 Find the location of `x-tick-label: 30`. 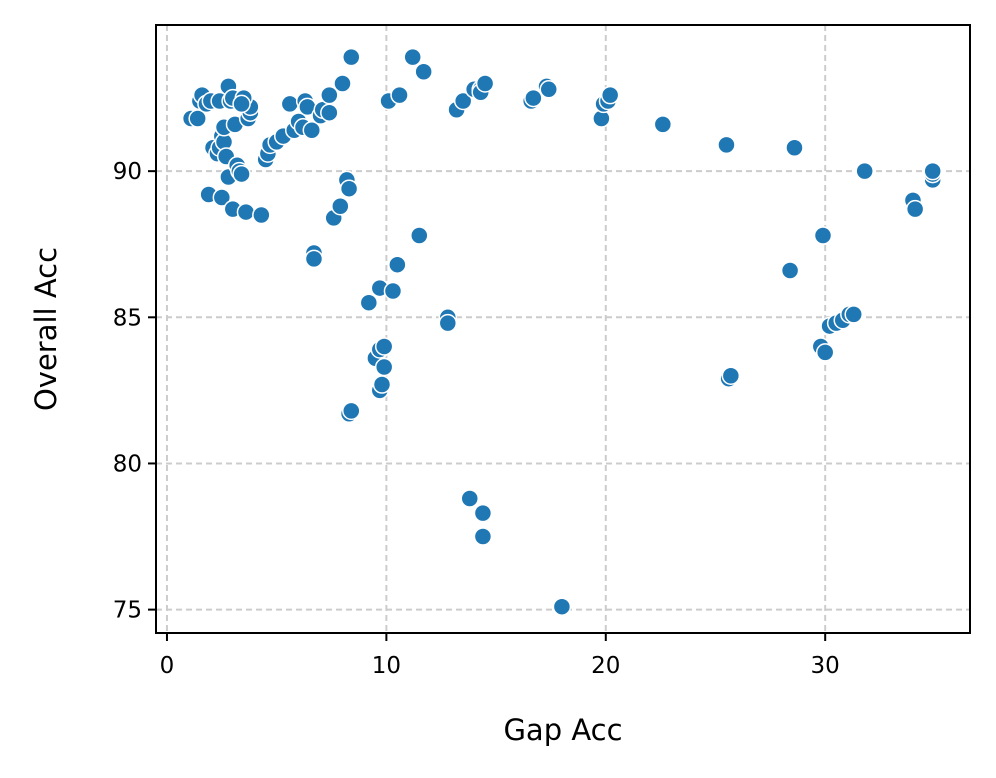

x-tick-label: 30 is located at coordinates (825, 666).